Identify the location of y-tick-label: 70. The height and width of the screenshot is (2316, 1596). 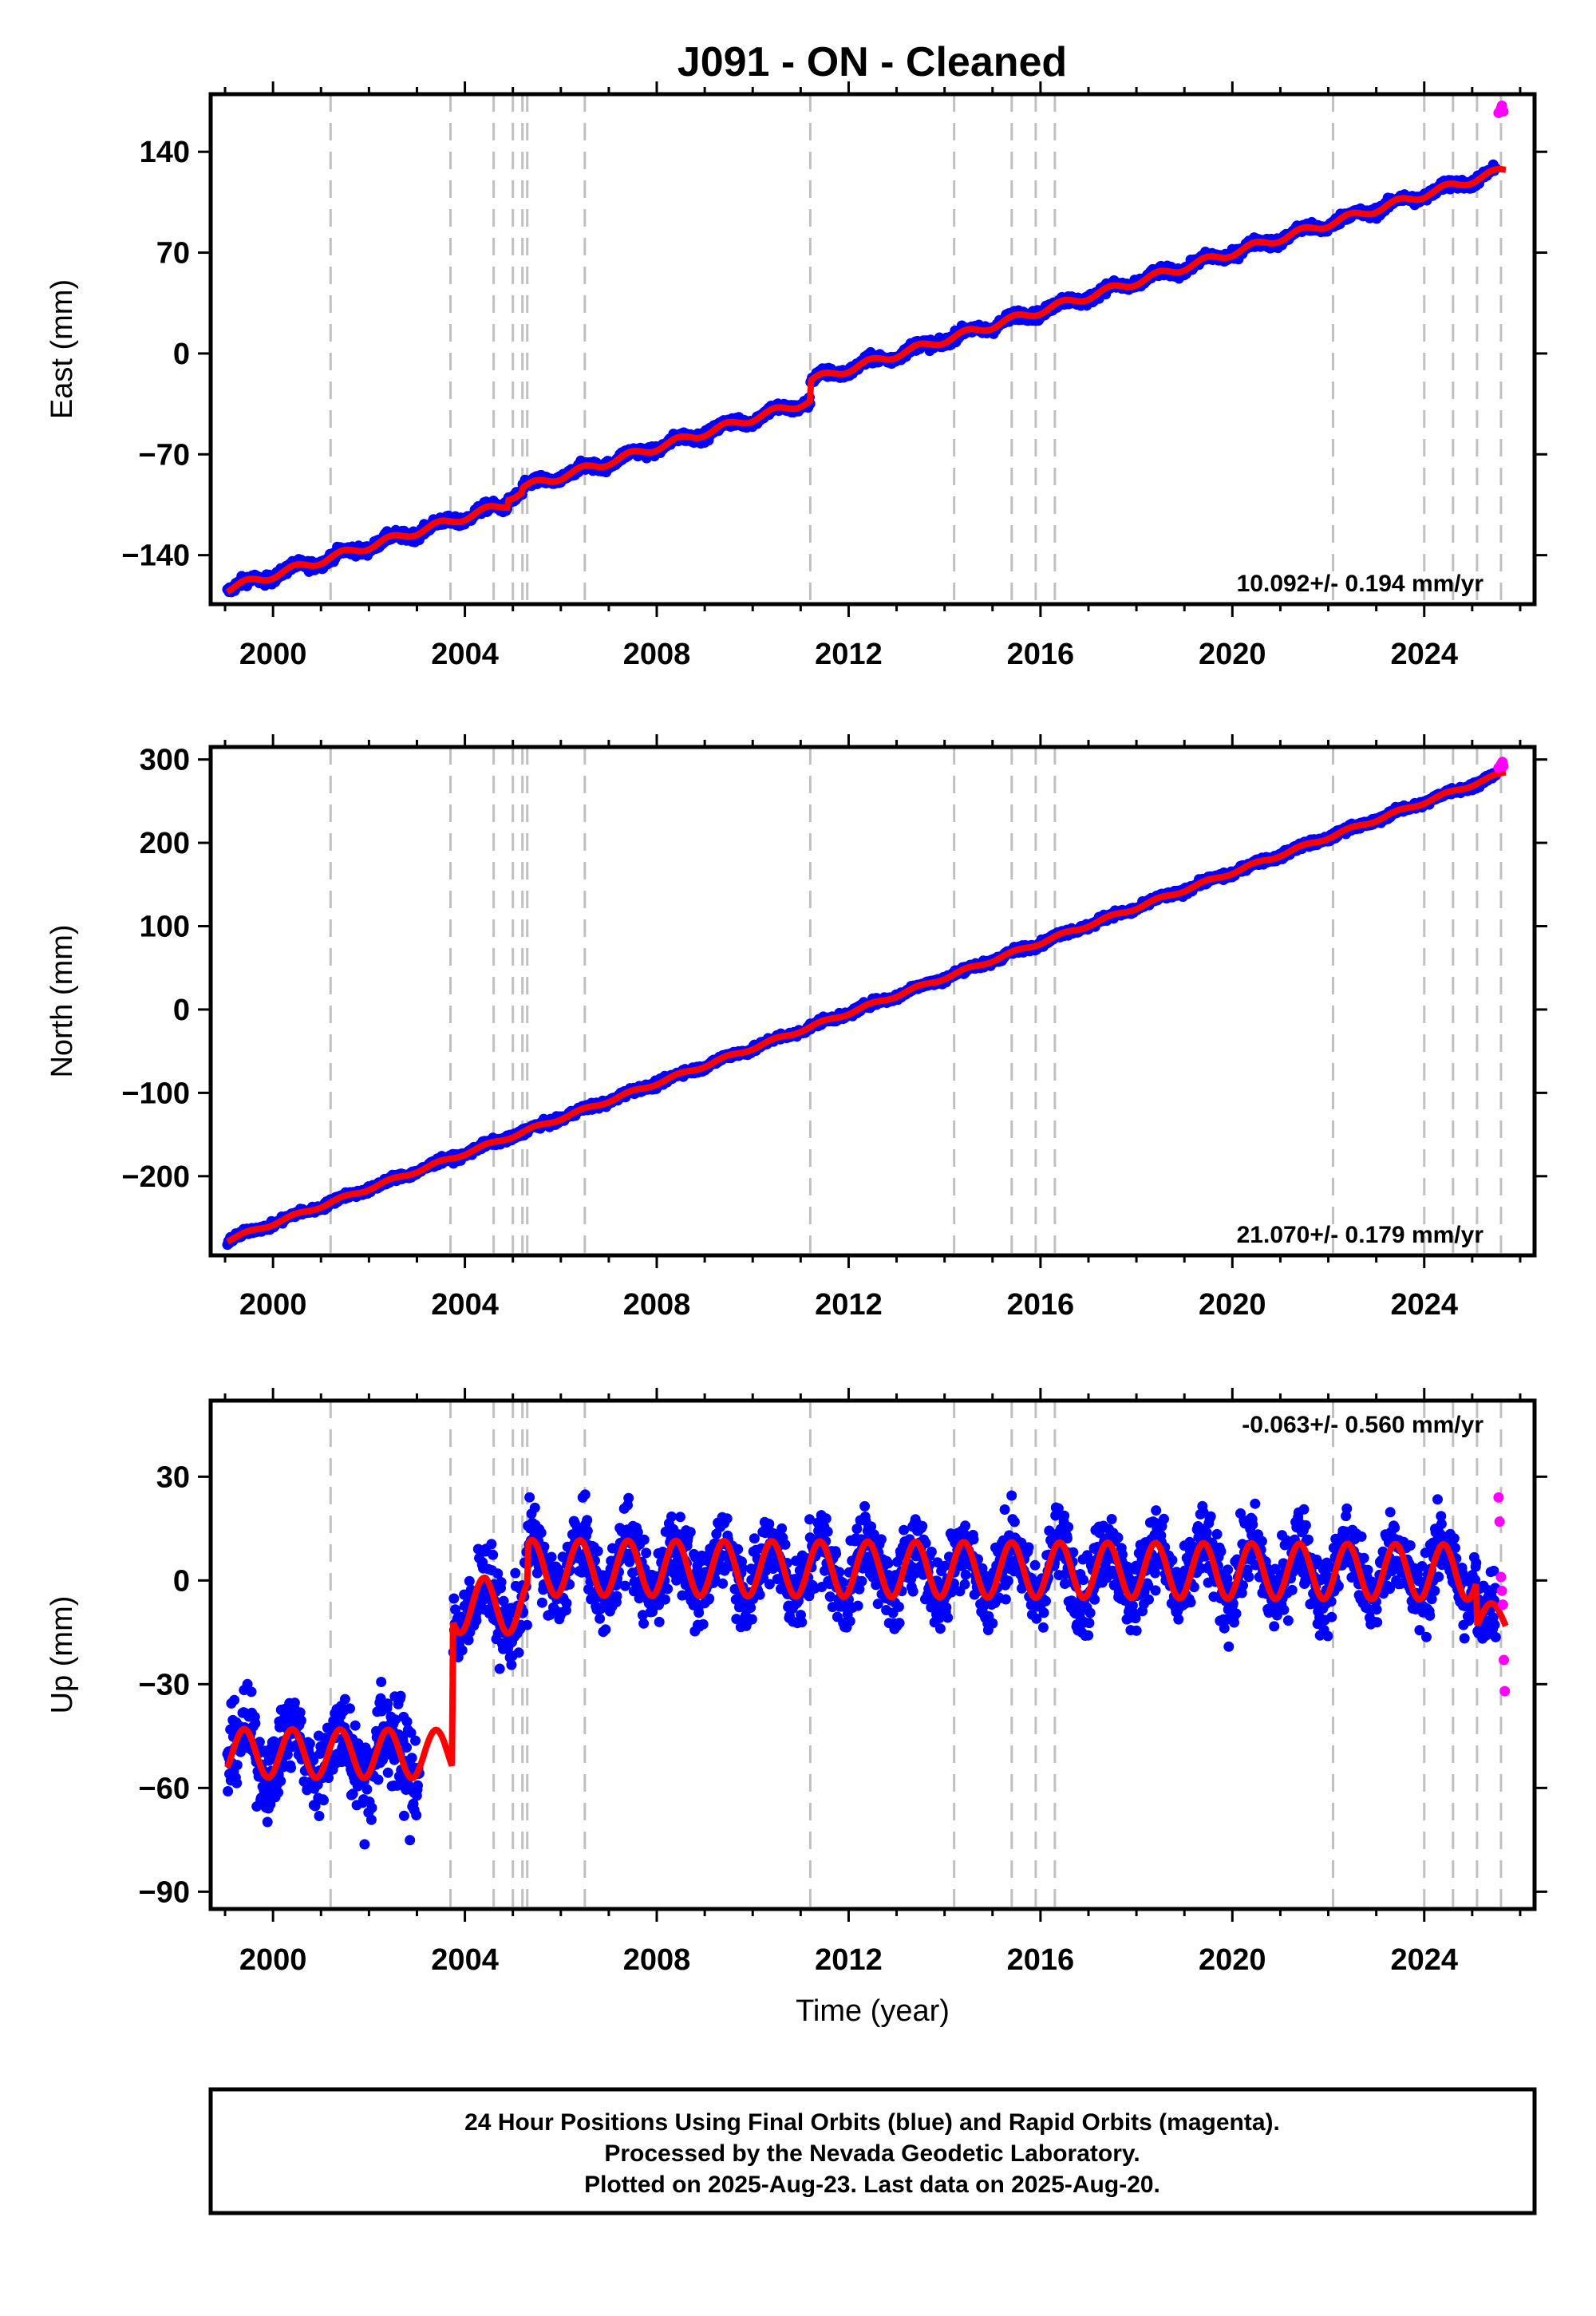
(173, 254).